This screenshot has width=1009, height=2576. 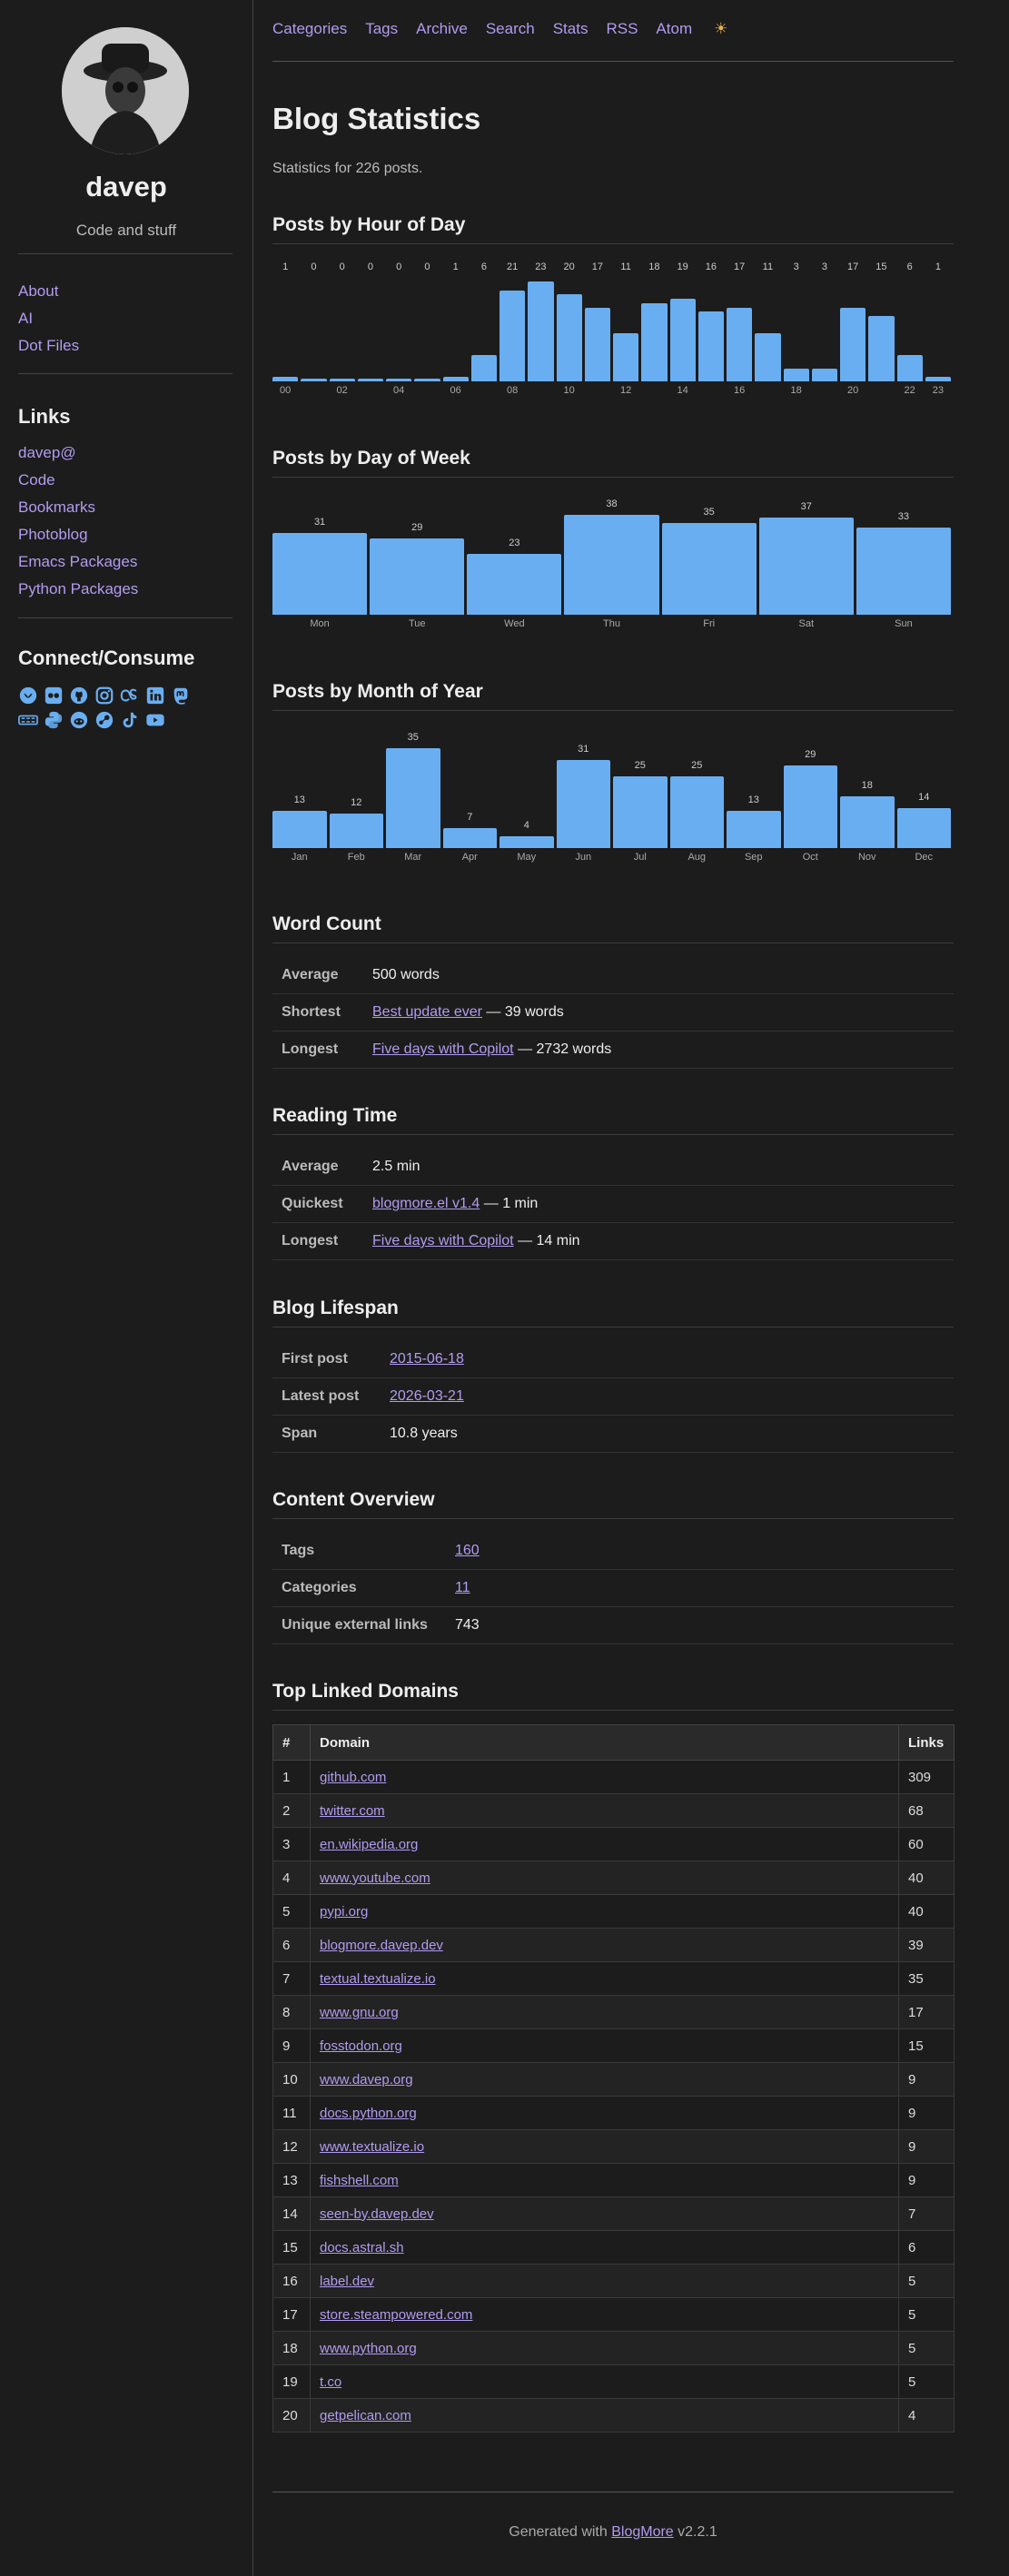 I want to click on nav-stats: Stats, so click(x=570, y=28).